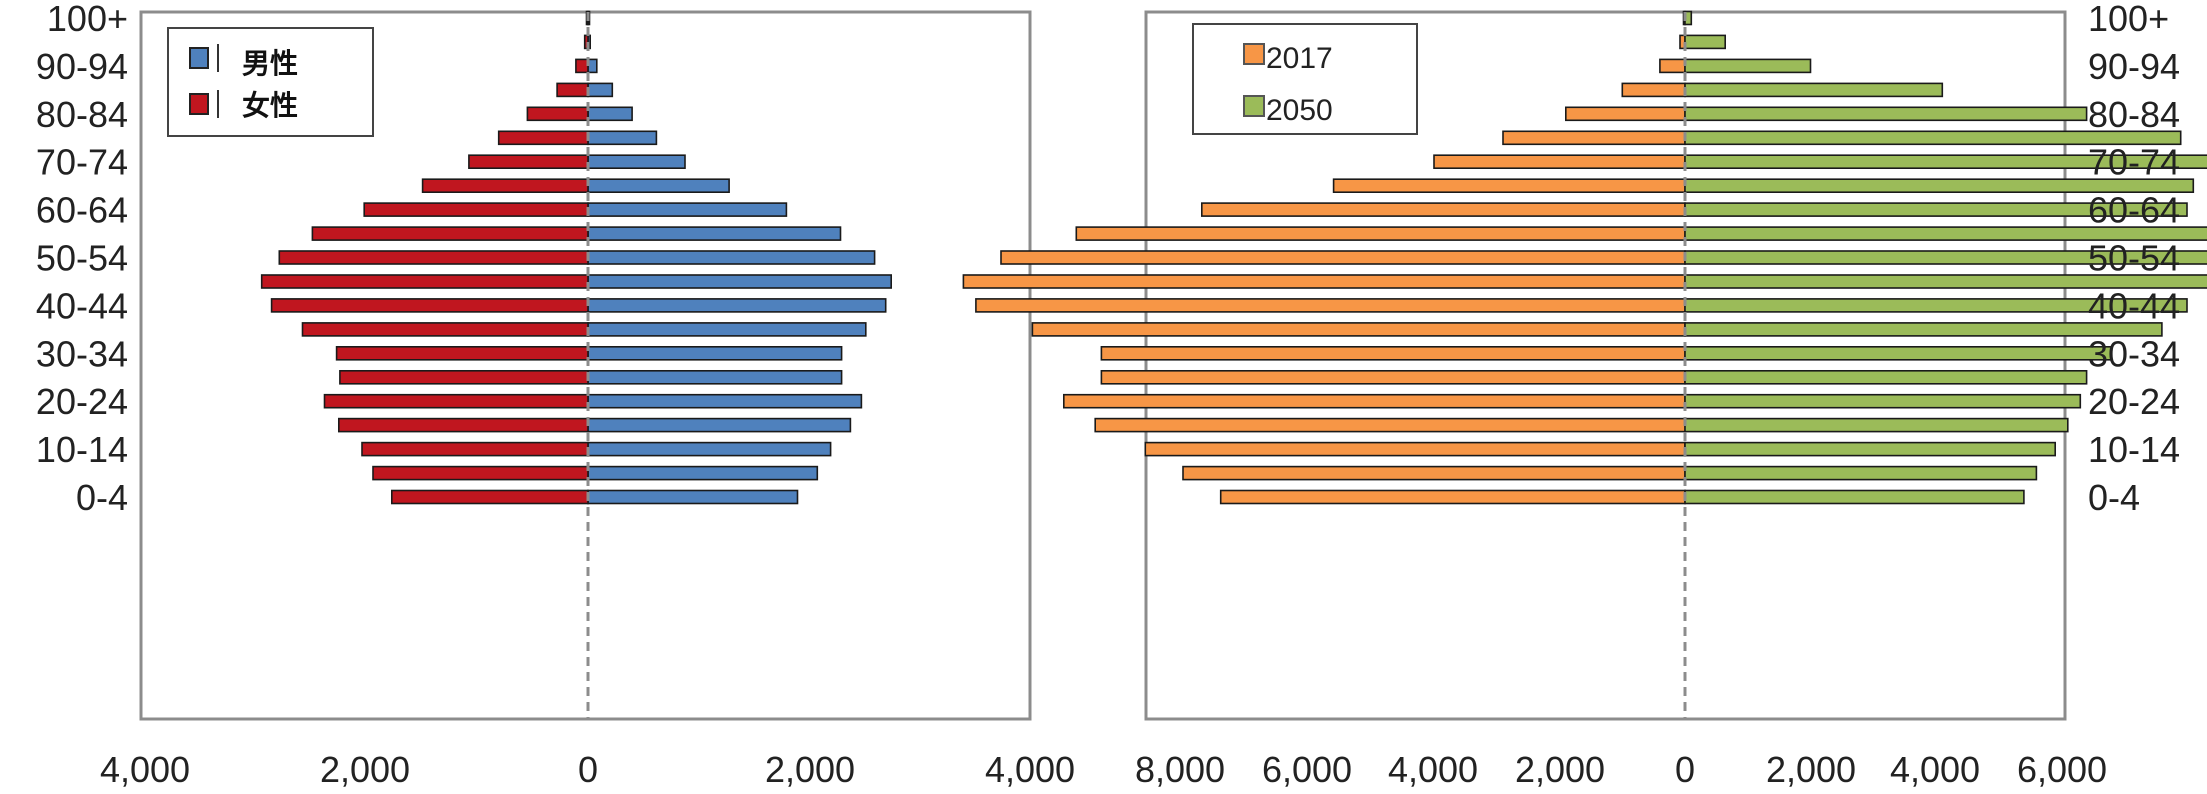 The width and height of the screenshot is (2207, 794). What do you see at coordinates (586, 42) in the screenshot?
I see `bar-1-女性-95-99` at bounding box center [586, 42].